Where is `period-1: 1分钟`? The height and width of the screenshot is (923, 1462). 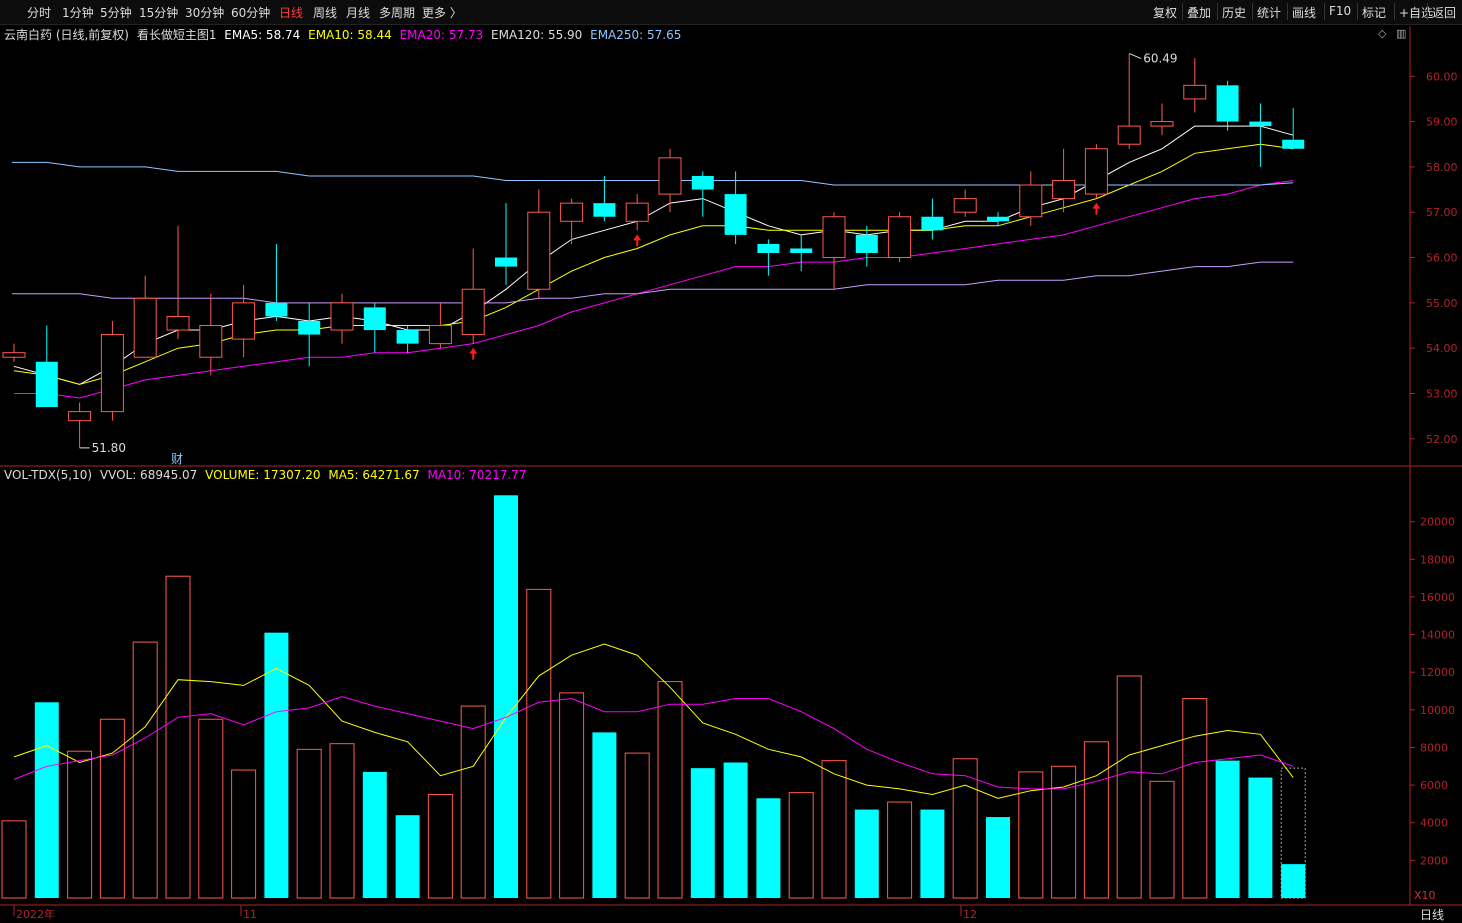 period-1: 1分钟 is located at coordinates (78, 13).